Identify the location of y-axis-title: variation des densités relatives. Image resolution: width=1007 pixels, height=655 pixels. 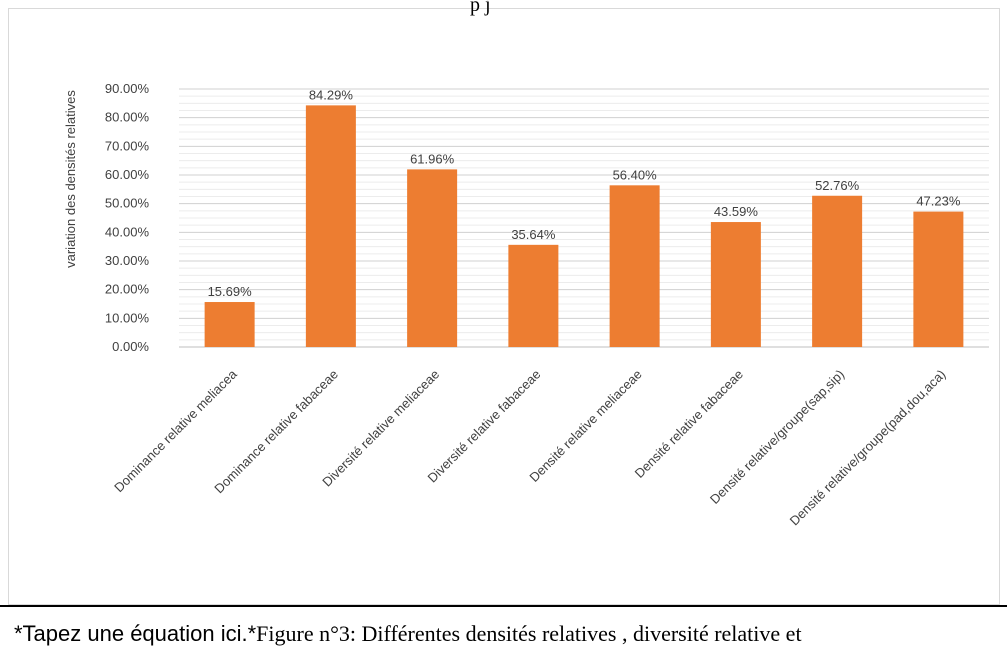
(70, 179).